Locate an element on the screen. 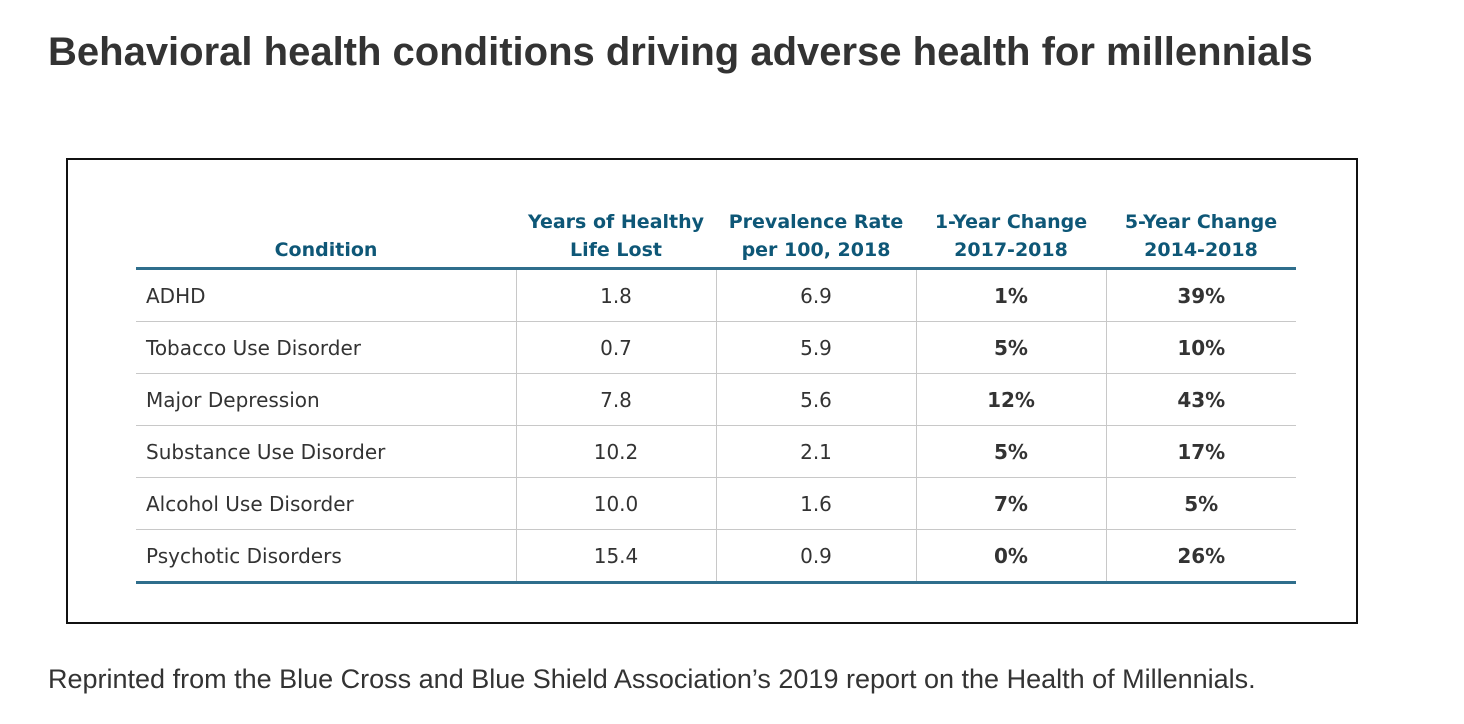 The width and height of the screenshot is (1464, 724). condition-cell: ADHD is located at coordinates (326, 295).